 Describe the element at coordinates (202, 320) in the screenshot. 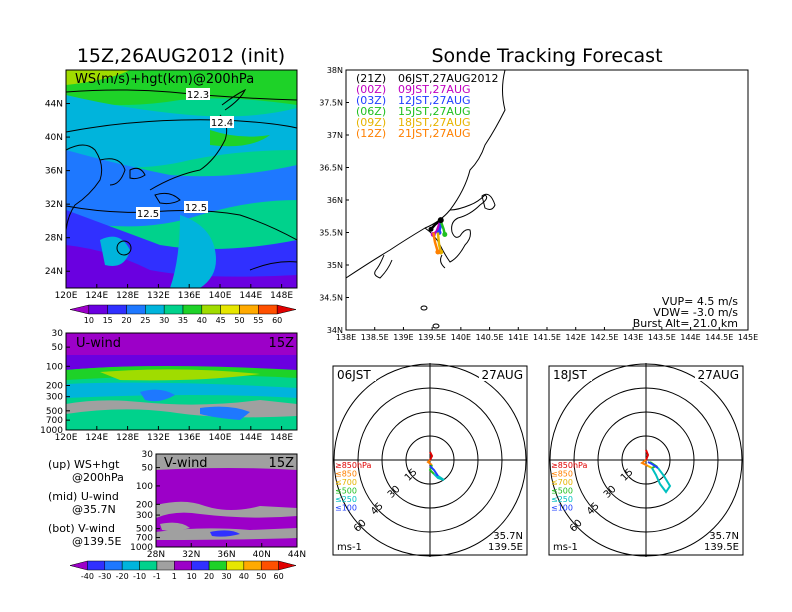

I see `colorbar-label: 40` at that location.